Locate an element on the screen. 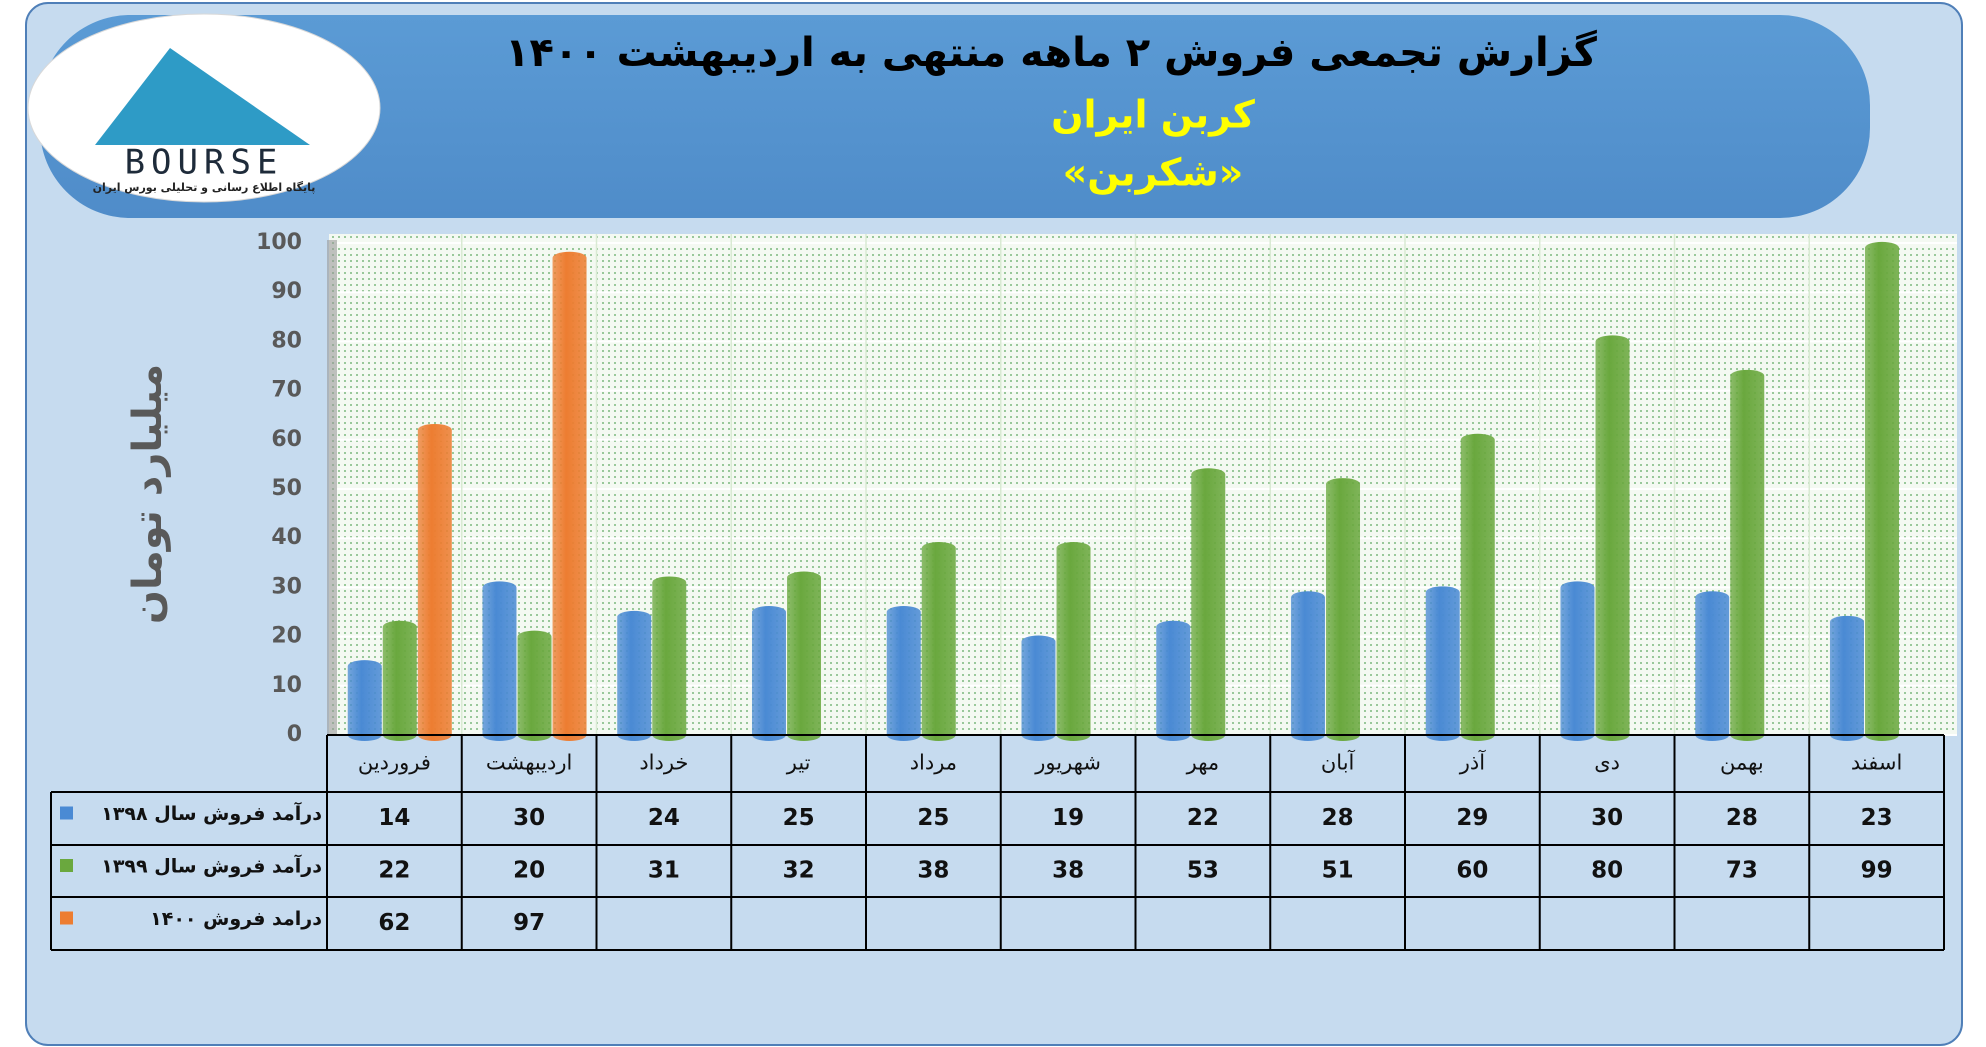  back-wall is located at coordinates (332, 487).